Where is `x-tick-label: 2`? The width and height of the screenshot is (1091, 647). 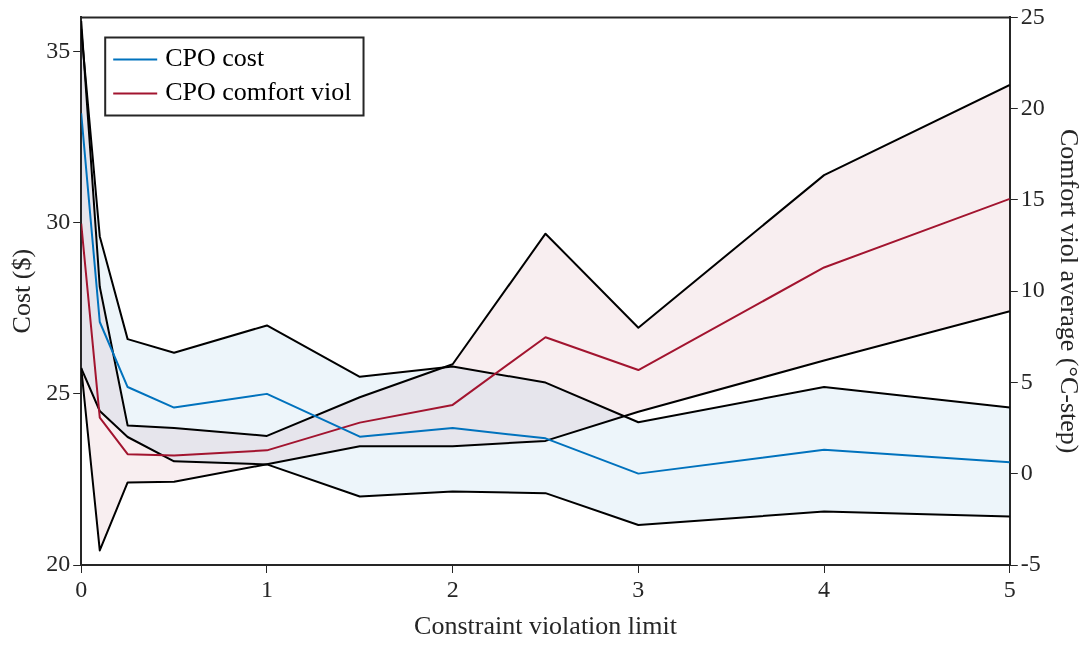
x-tick-label: 2 is located at coordinates (452, 588).